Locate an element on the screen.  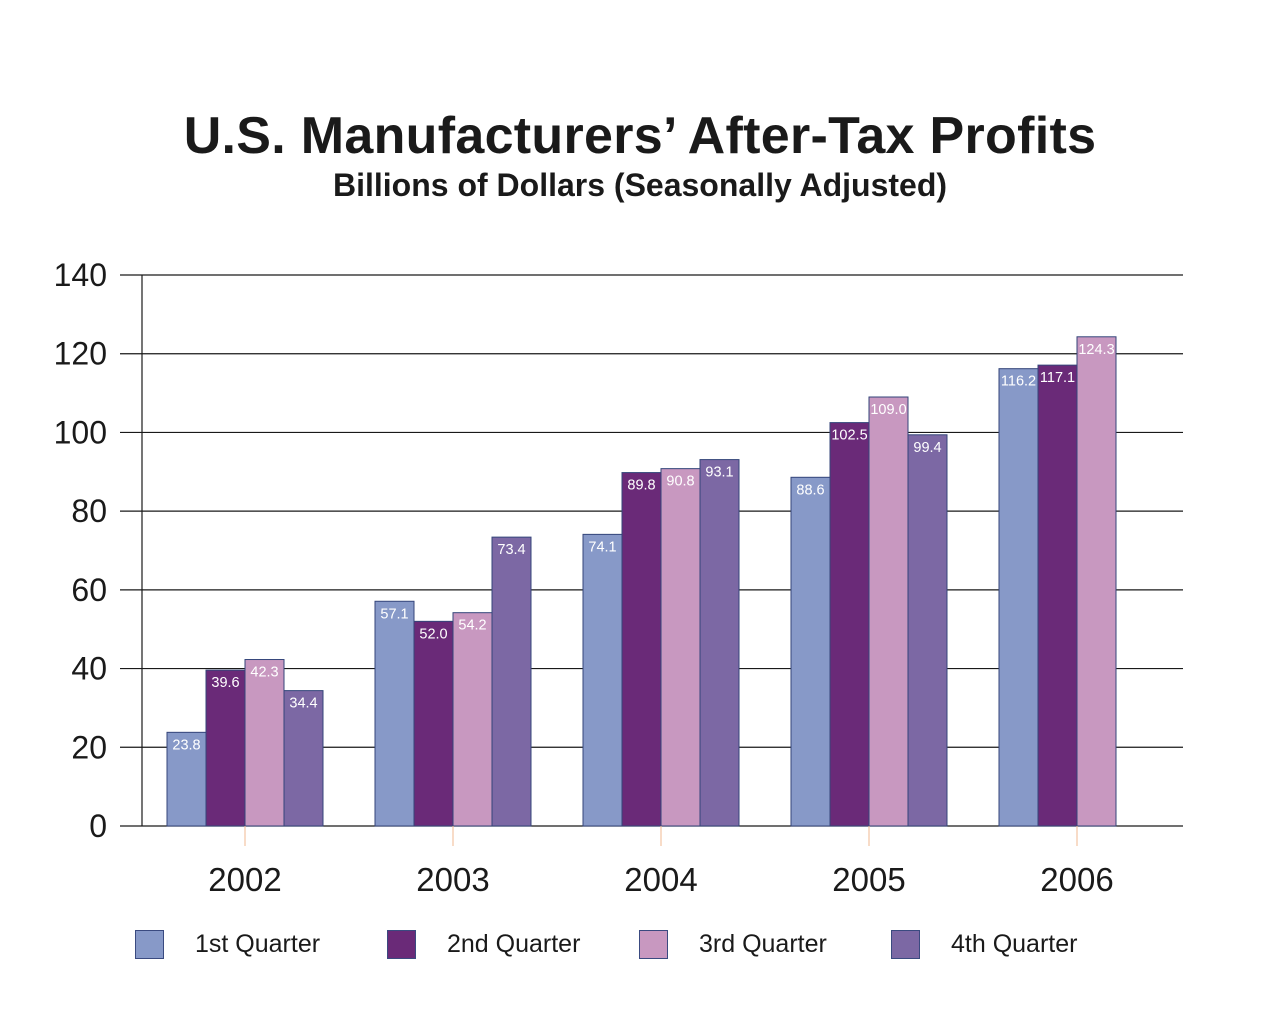
data-label: 109.0 is located at coordinates (888, 410).